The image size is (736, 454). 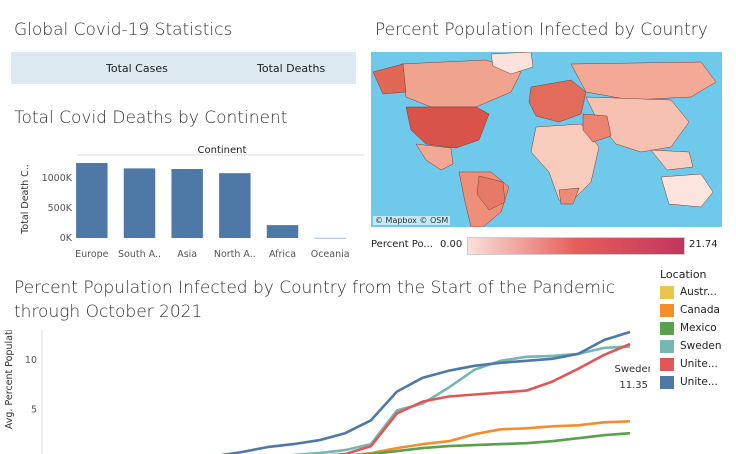 What do you see at coordinates (541, 30) in the screenshot?
I see `map-title: Percent Population Infected by Country` at bounding box center [541, 30].